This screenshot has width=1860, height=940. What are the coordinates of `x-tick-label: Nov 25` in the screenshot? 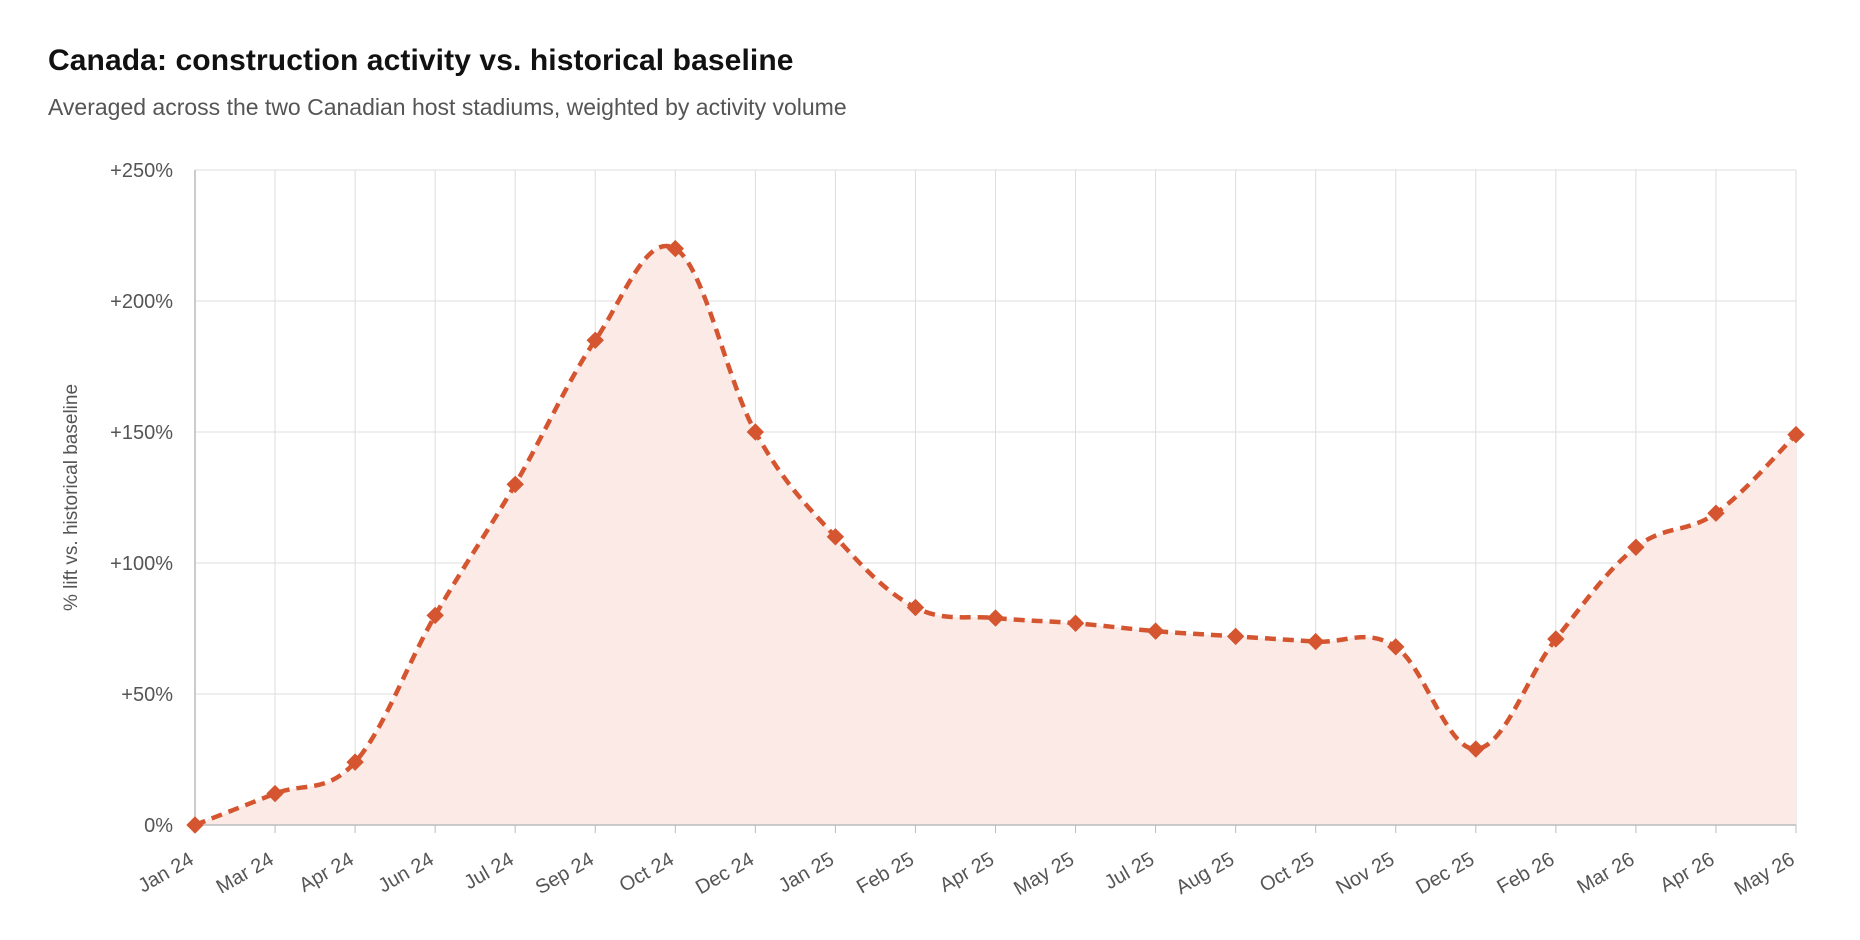 It's located at (1365, 873).